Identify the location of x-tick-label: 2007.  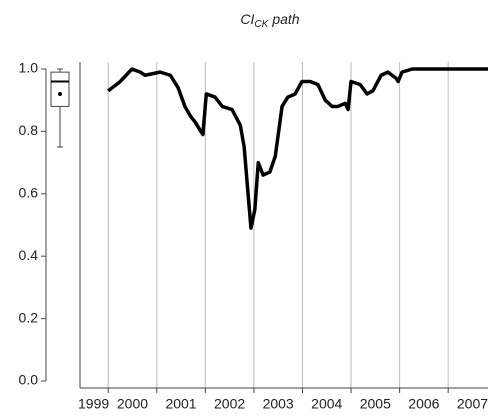
(472, 404).